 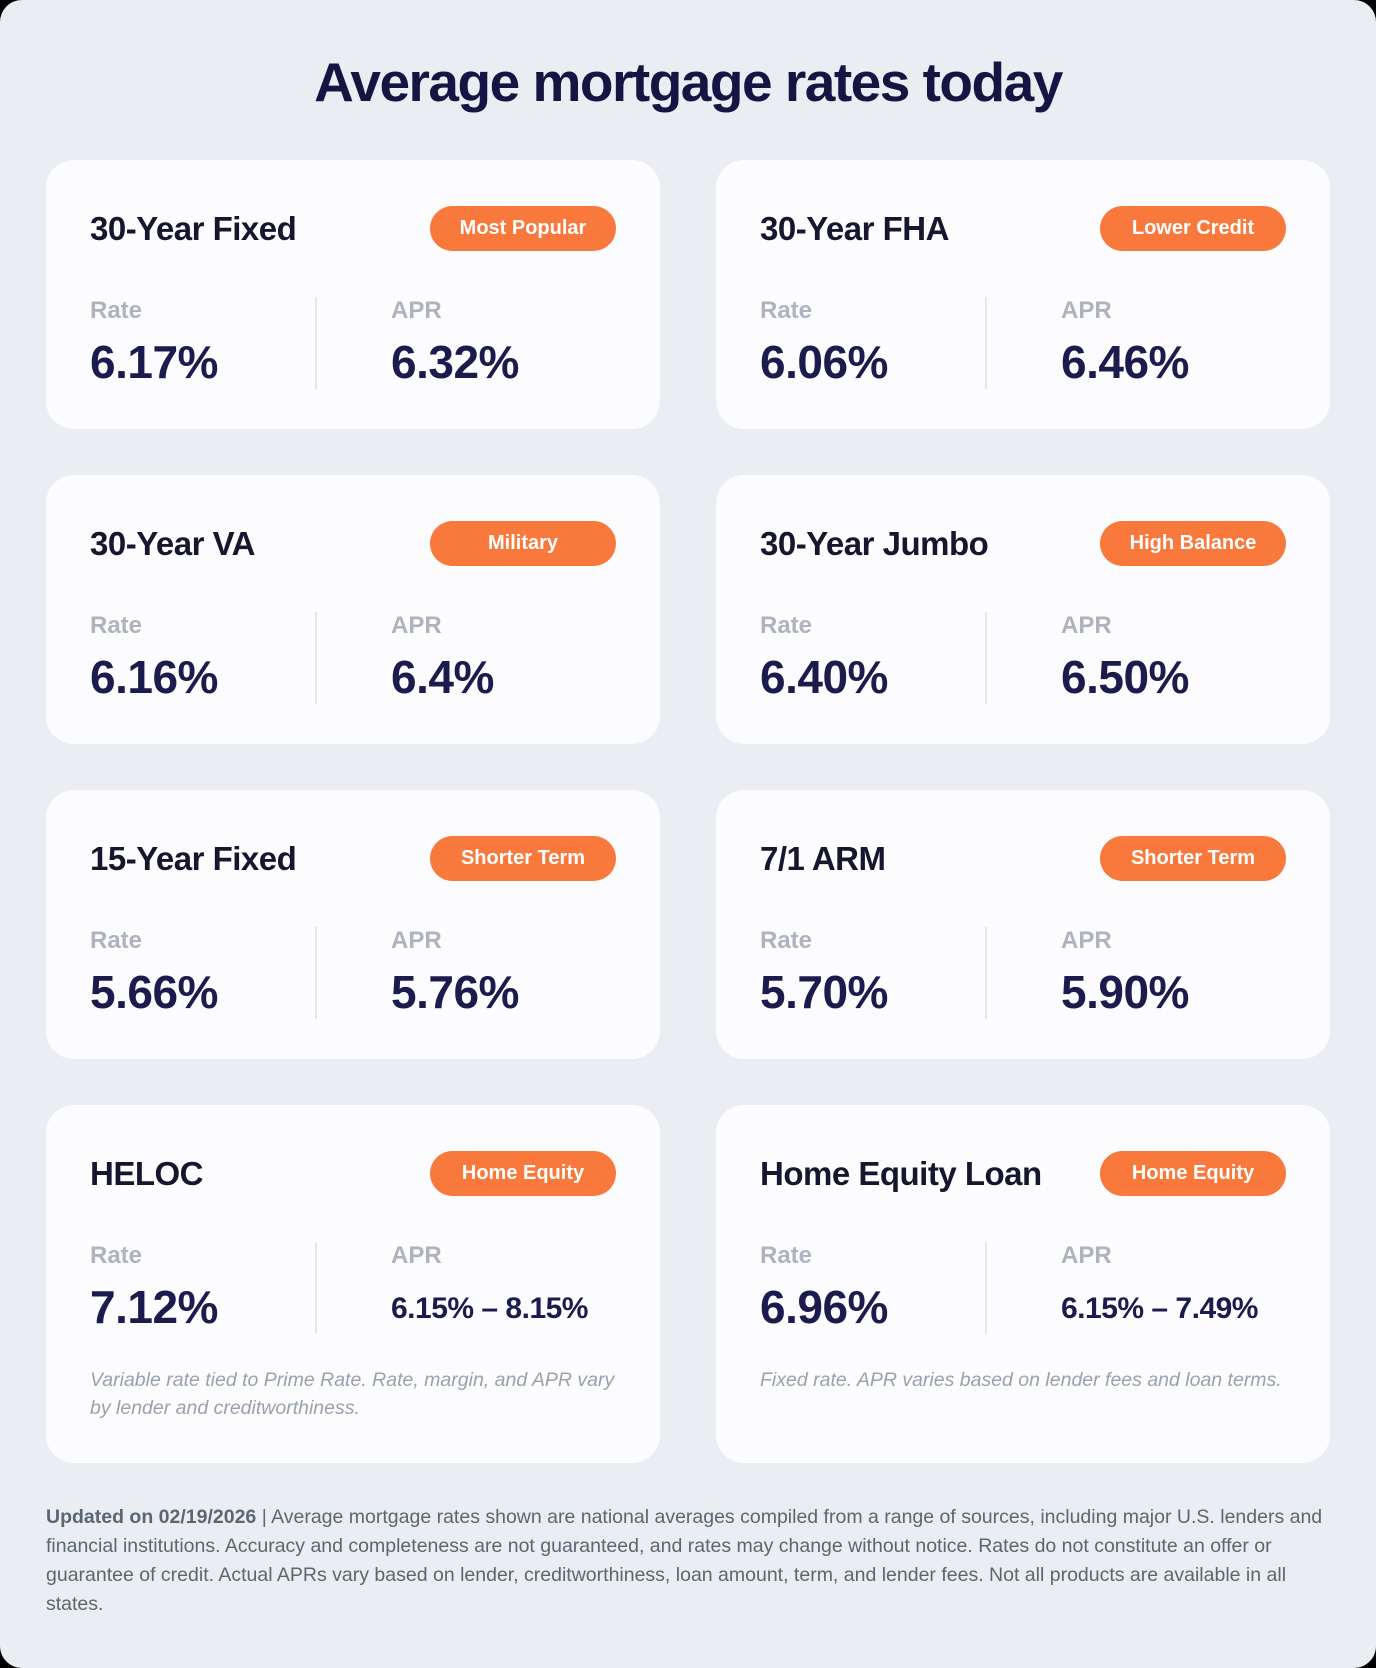 I want to click on apr-column: APR 6.4%, so click(x=465, y=658).